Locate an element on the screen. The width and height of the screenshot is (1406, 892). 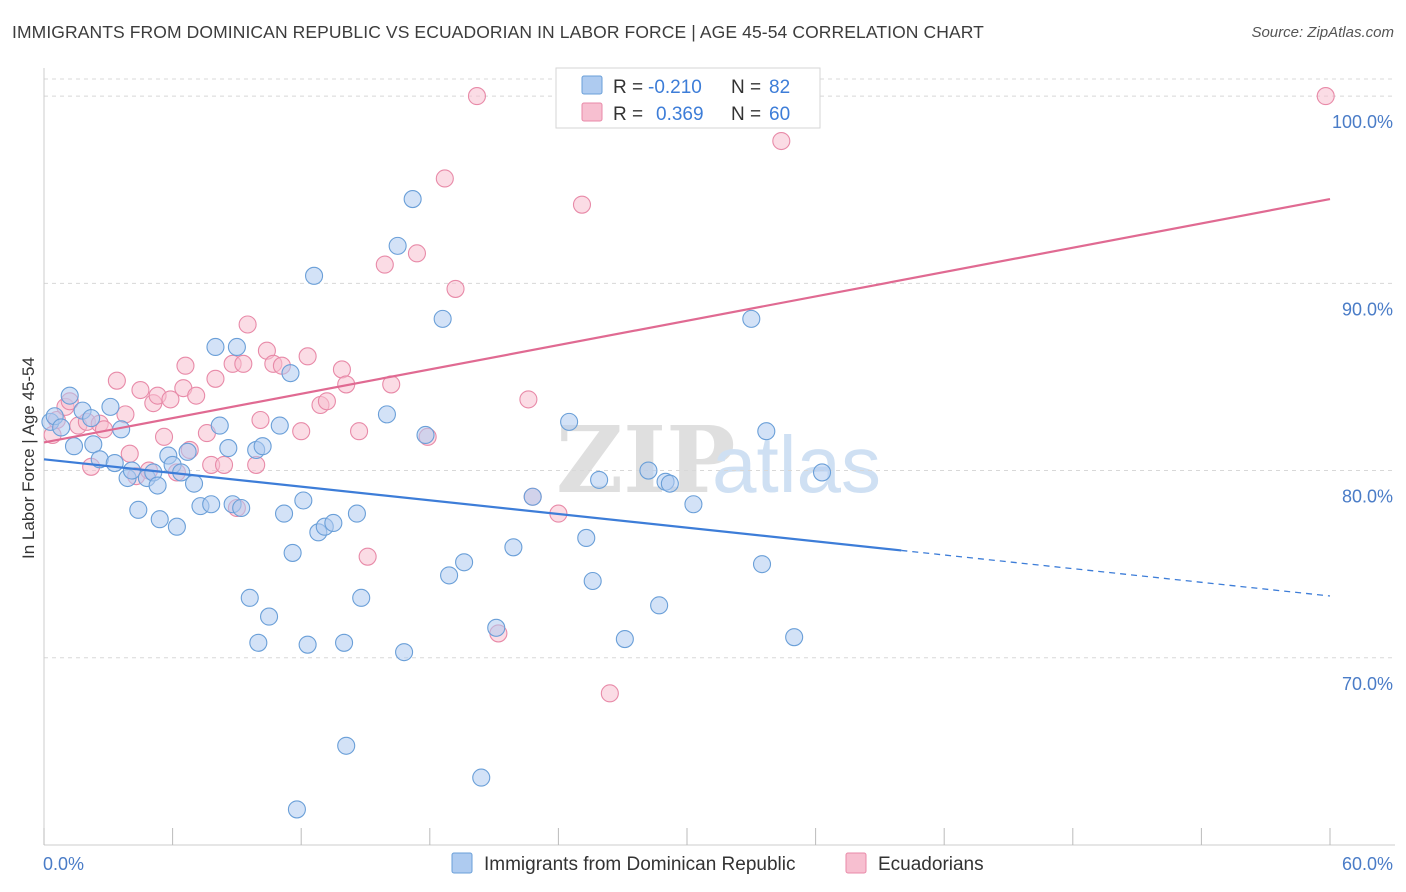
stats-n-value-blue: 82 is located at coordinates (779, 87).